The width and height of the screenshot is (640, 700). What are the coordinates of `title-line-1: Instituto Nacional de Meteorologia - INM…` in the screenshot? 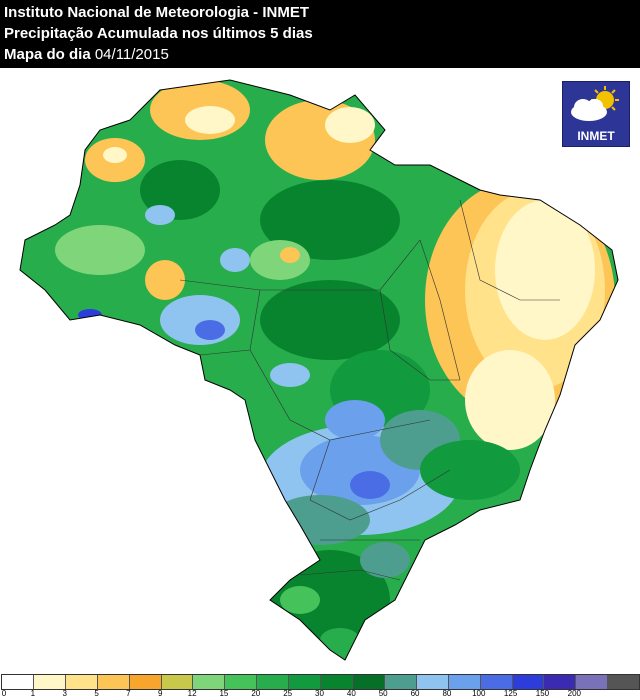 It's located at (157, 12).